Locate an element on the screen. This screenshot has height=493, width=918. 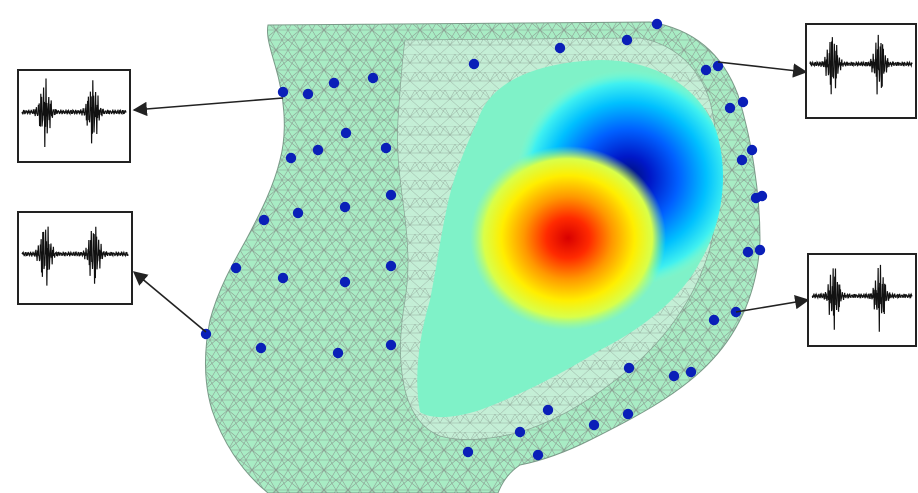
signal-panel-top-right is located at coordinates (861, 71).